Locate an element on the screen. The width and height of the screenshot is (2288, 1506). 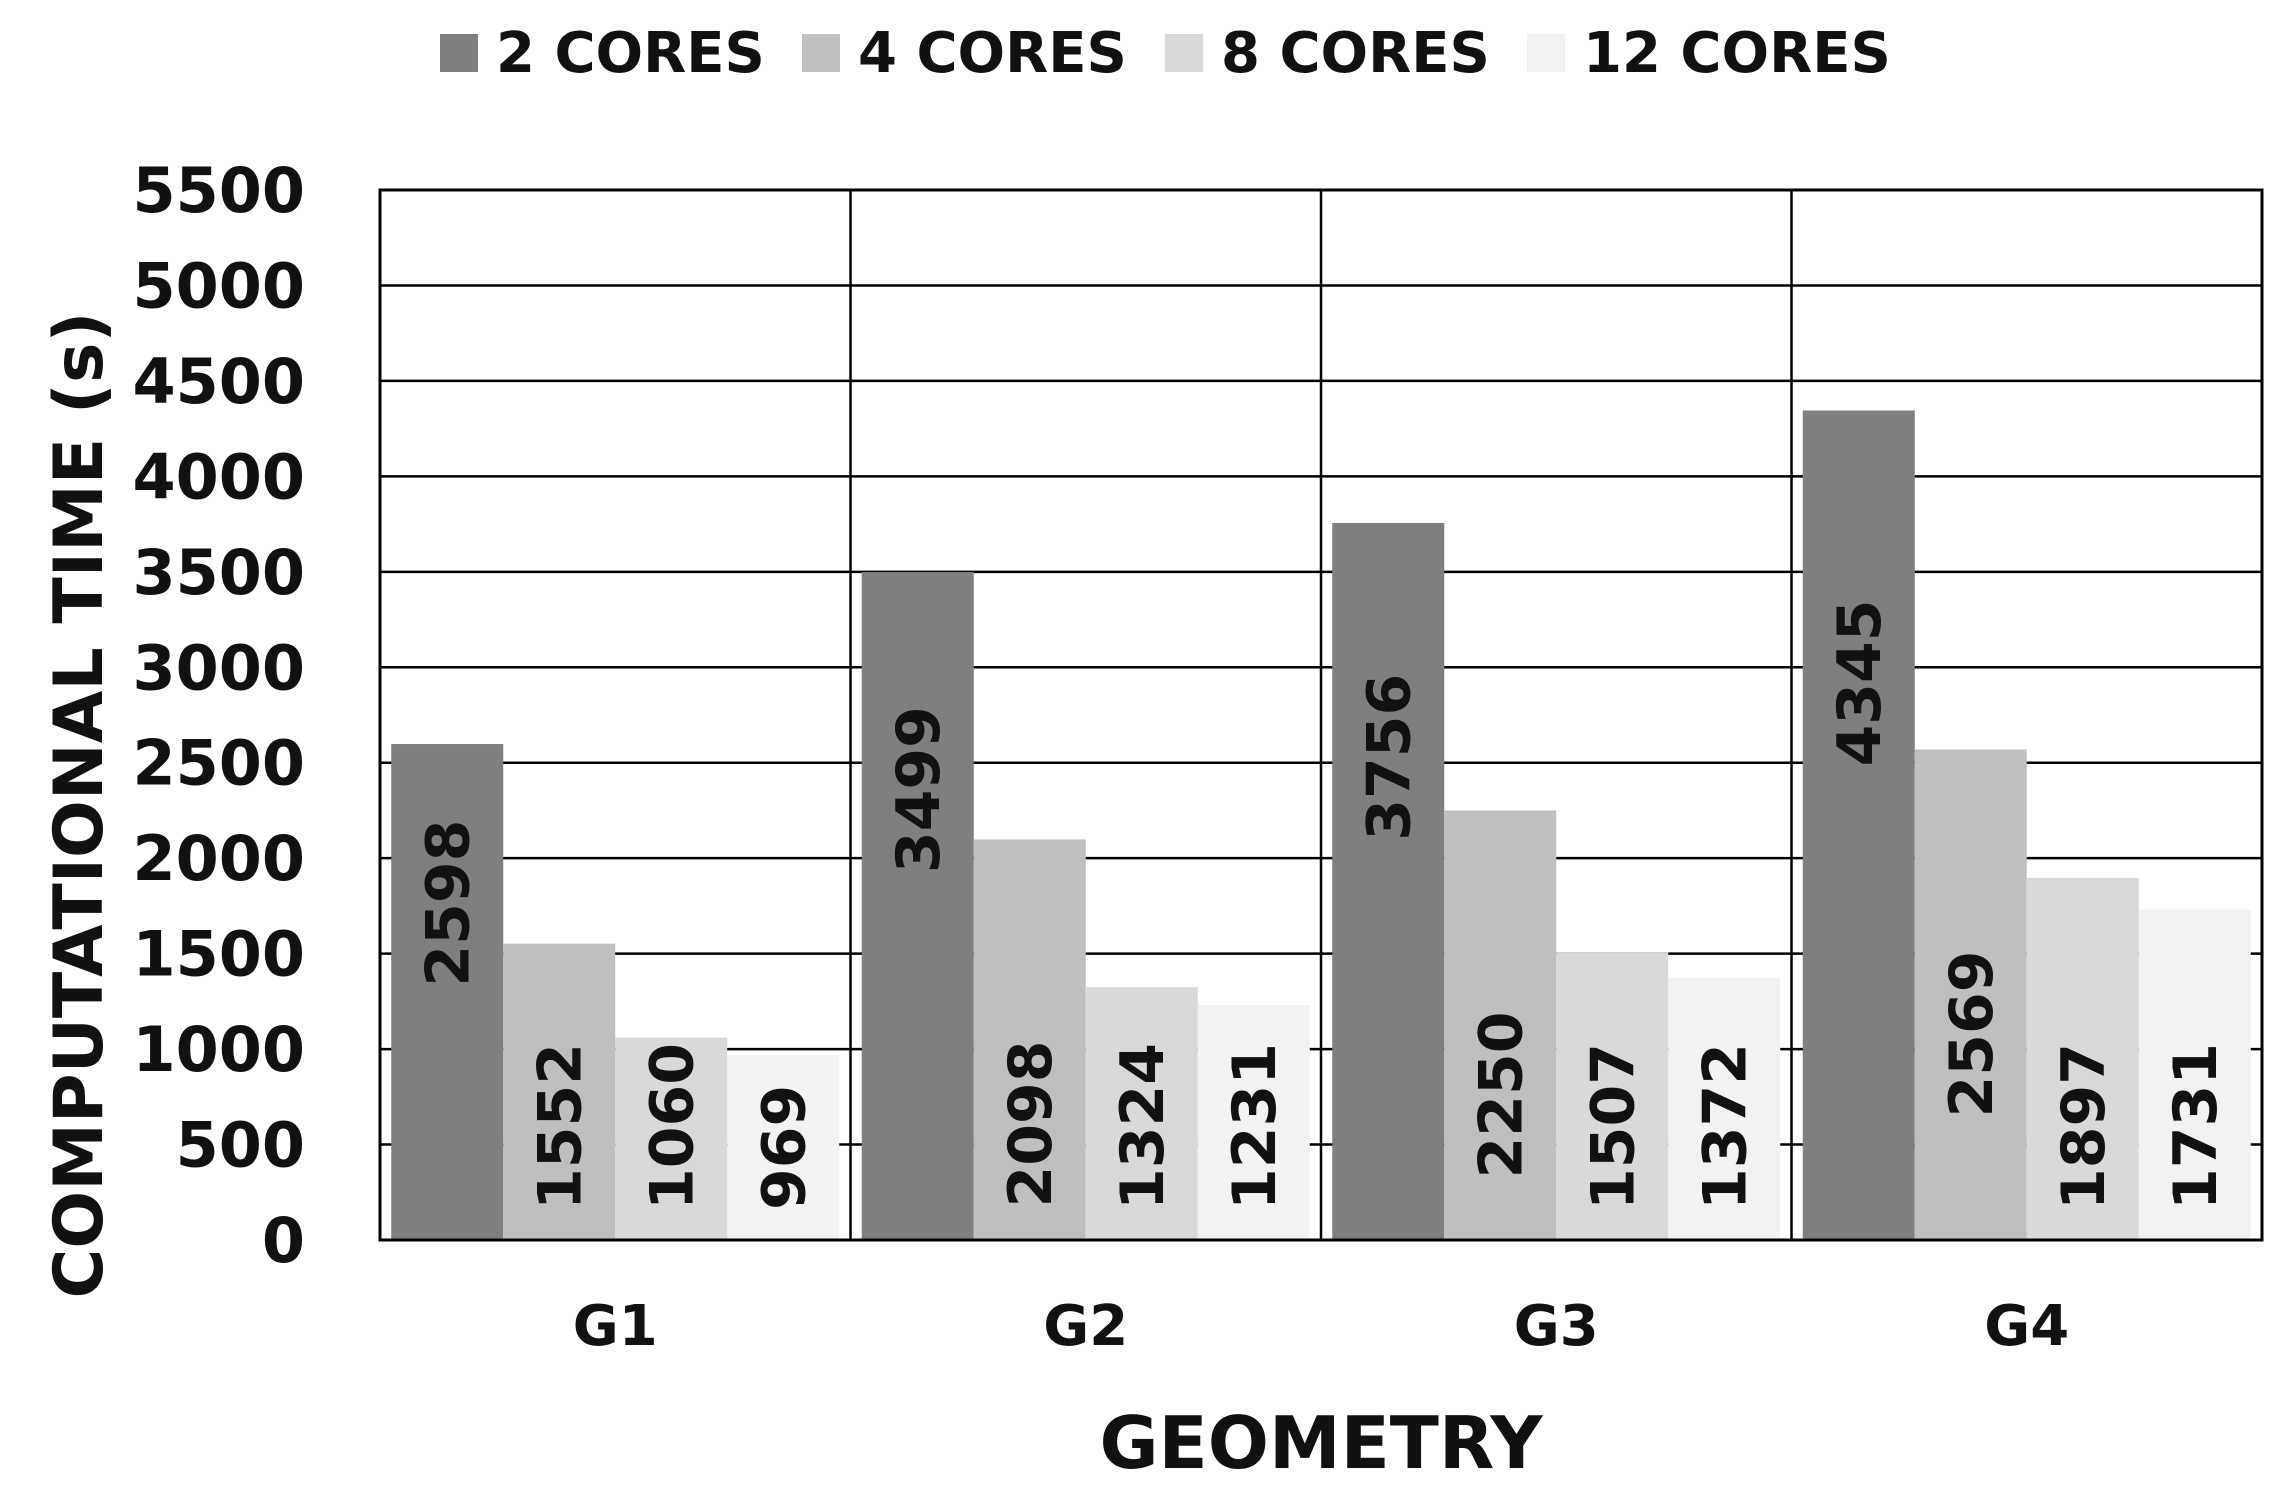
legend-label: 4 CORES is located at coordinates (992, 53).